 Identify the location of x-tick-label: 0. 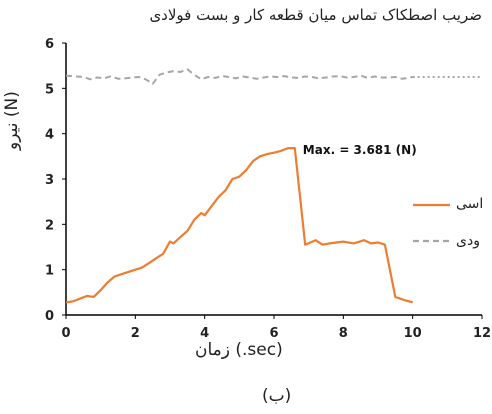
(65, 333).